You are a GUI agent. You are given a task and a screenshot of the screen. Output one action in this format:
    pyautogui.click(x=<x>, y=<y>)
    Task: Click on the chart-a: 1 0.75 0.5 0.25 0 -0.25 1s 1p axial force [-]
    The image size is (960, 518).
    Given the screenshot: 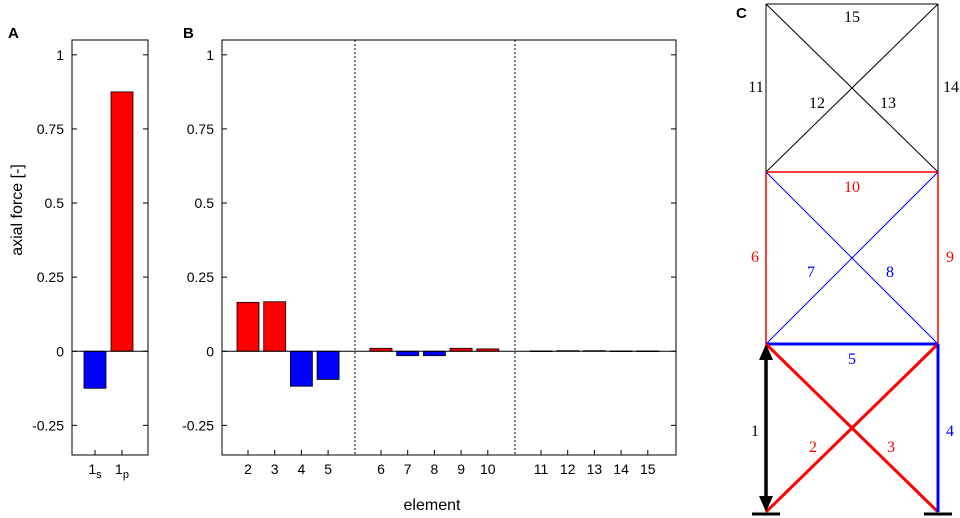 What is the action you would take?
    pyautogui.click(x=79, y=260)
    